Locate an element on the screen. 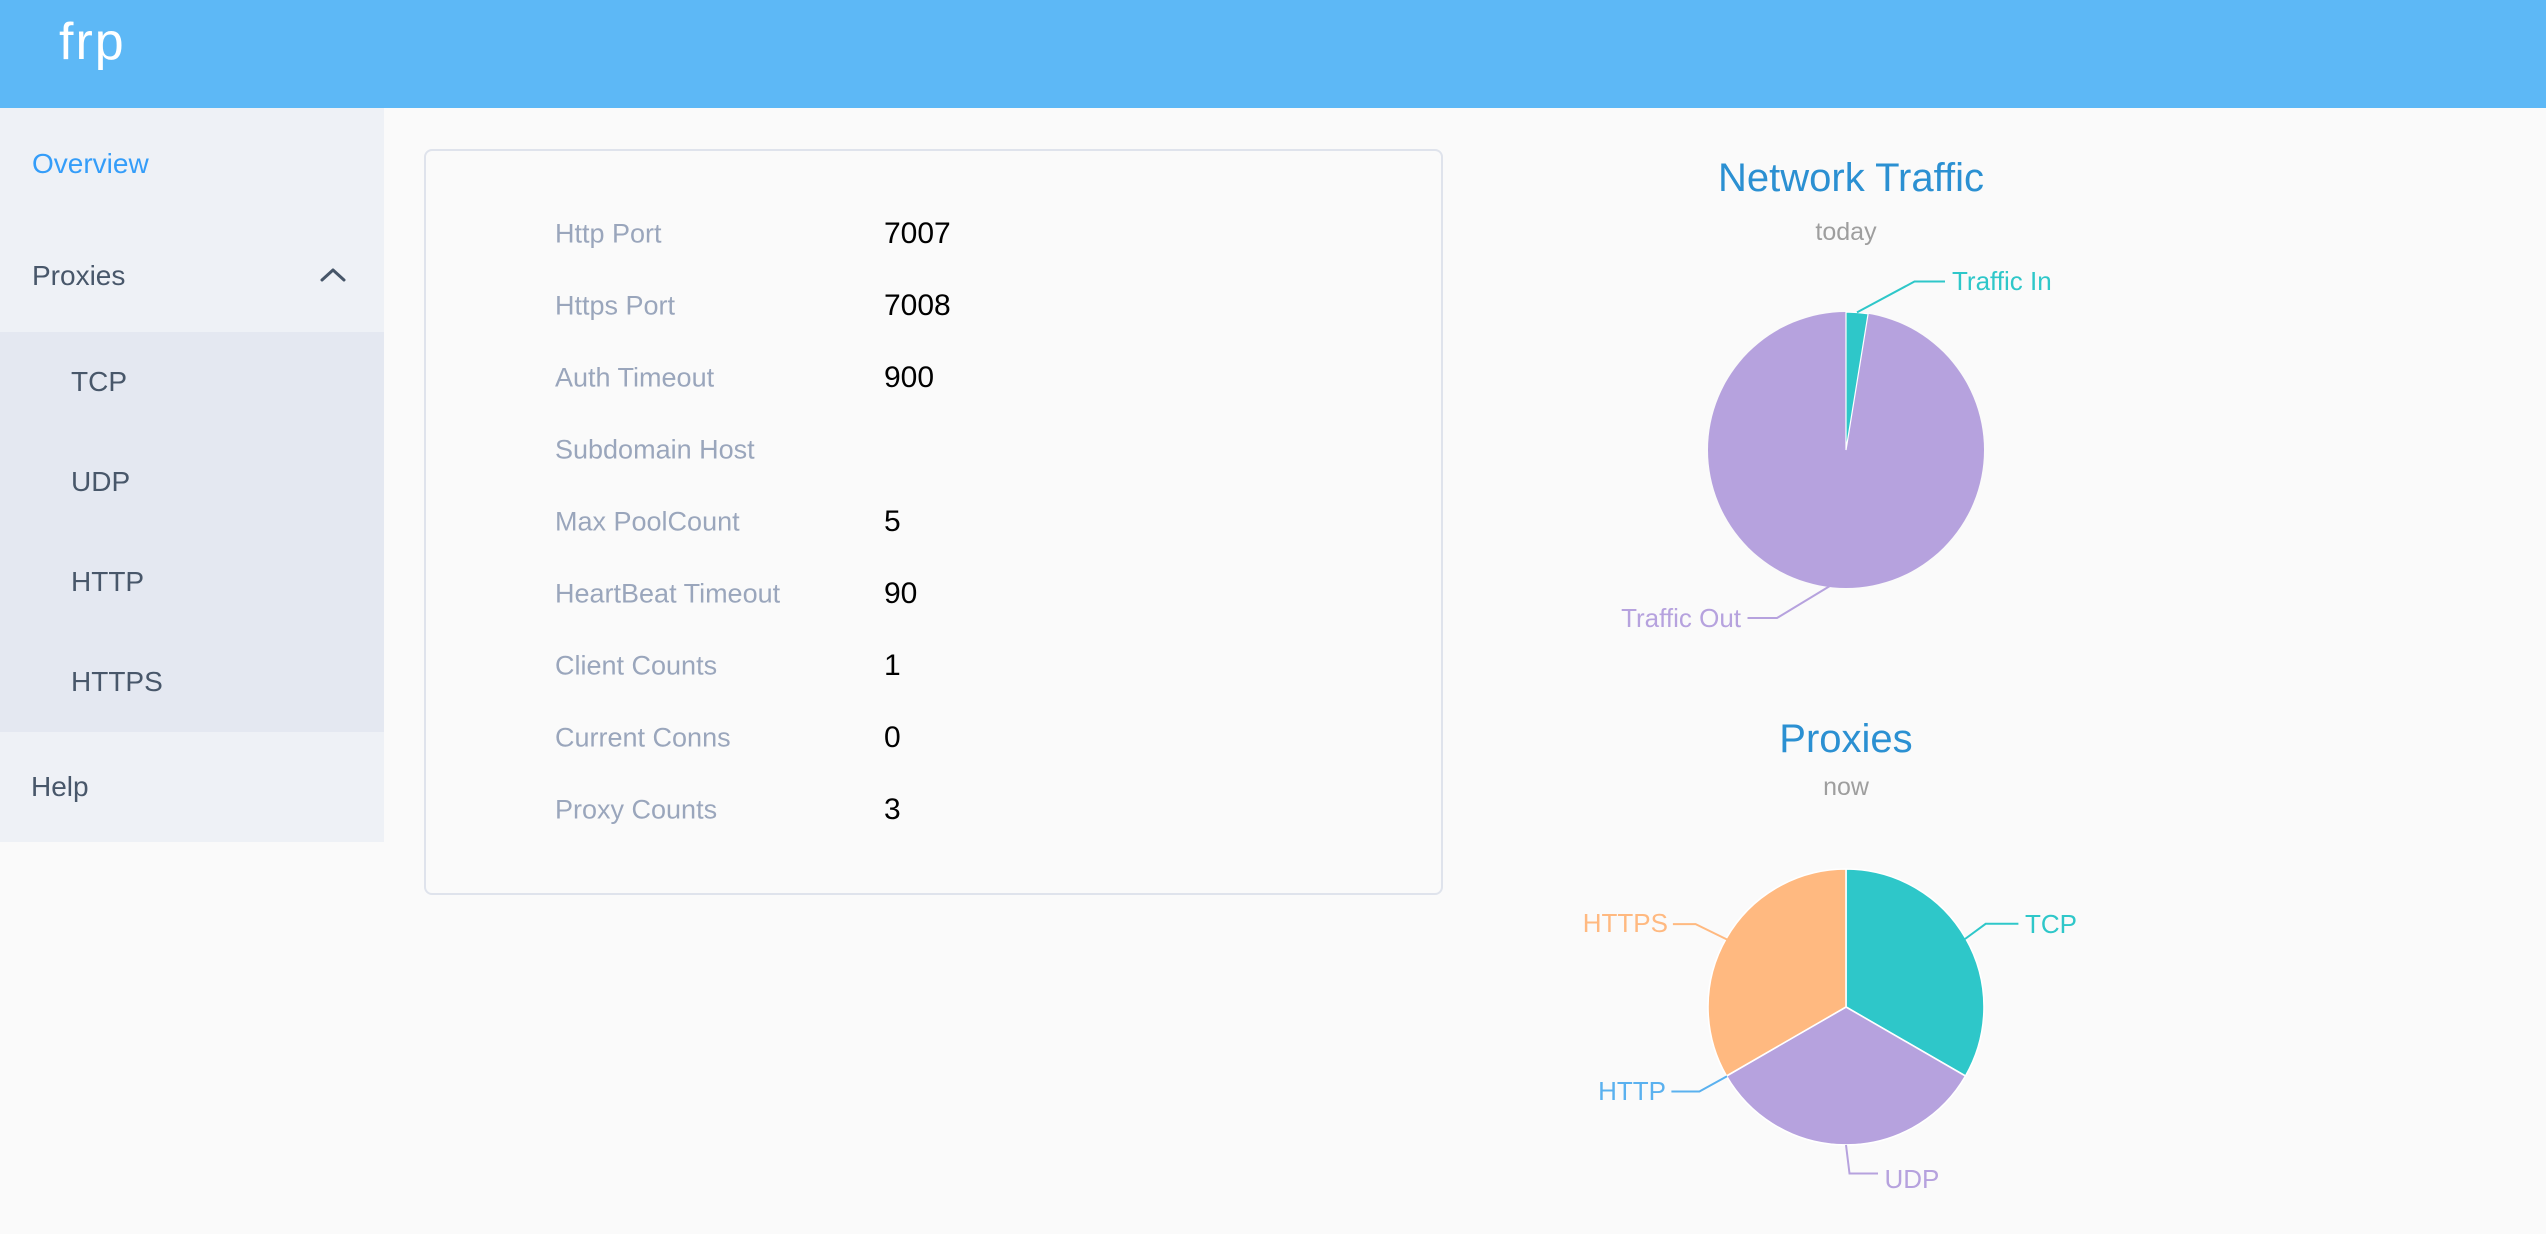 This screenshot has height=1234, width=2546. svg-text: today is located at coordinates (1846, 232).